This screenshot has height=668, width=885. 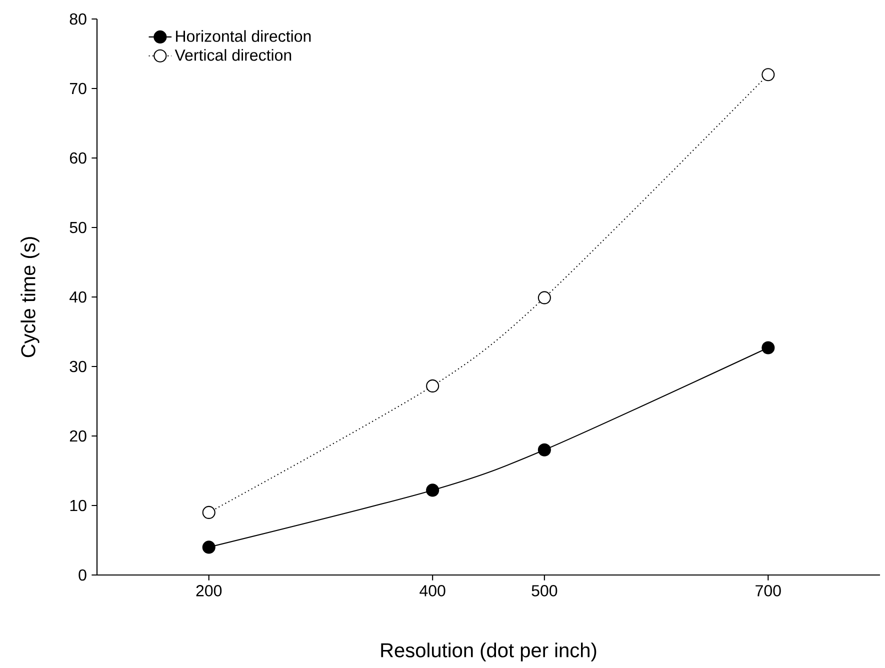 What do you see at coordinates (78, 19) in the screenshot?
I see `y-tick-label: 80` at bounding box center [78, 19].